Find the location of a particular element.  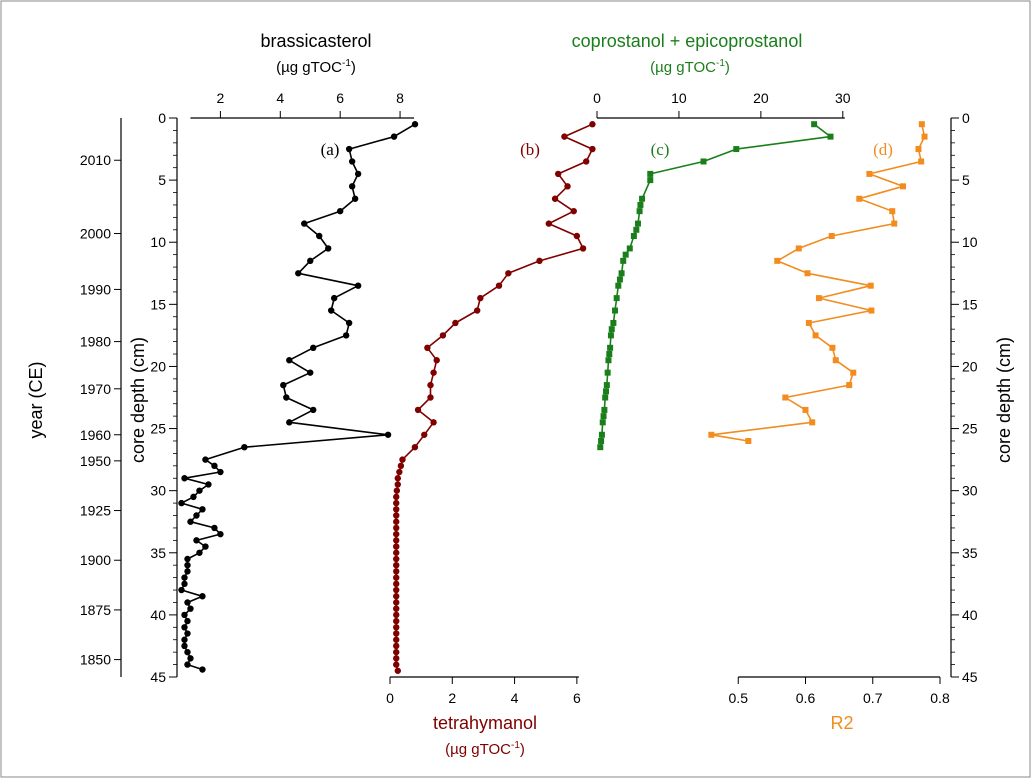

value-tick-label-b: 0 is located at coordinates (390, 698).